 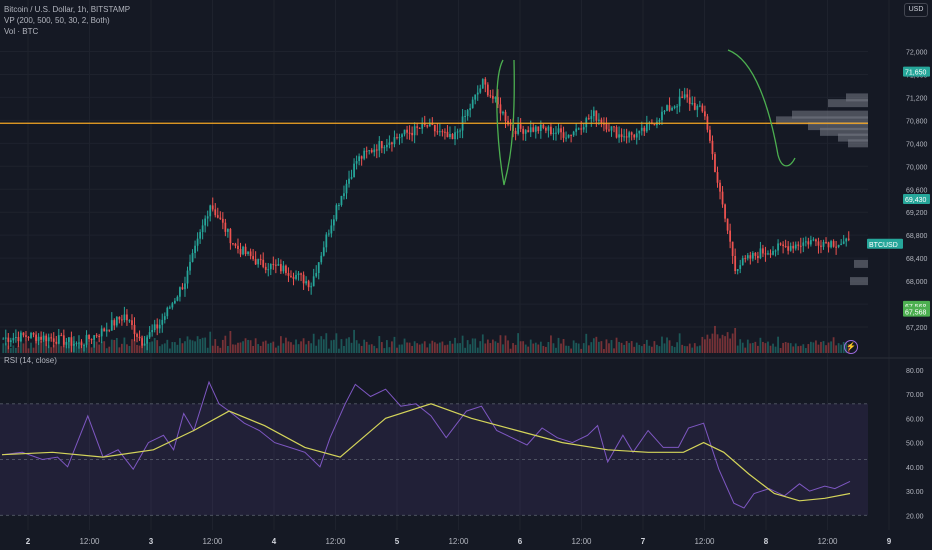 What do you see at coordinates (28, 541) in the screenshot?
I see `time-tick-label: 2` at bounding box center [28, 541].